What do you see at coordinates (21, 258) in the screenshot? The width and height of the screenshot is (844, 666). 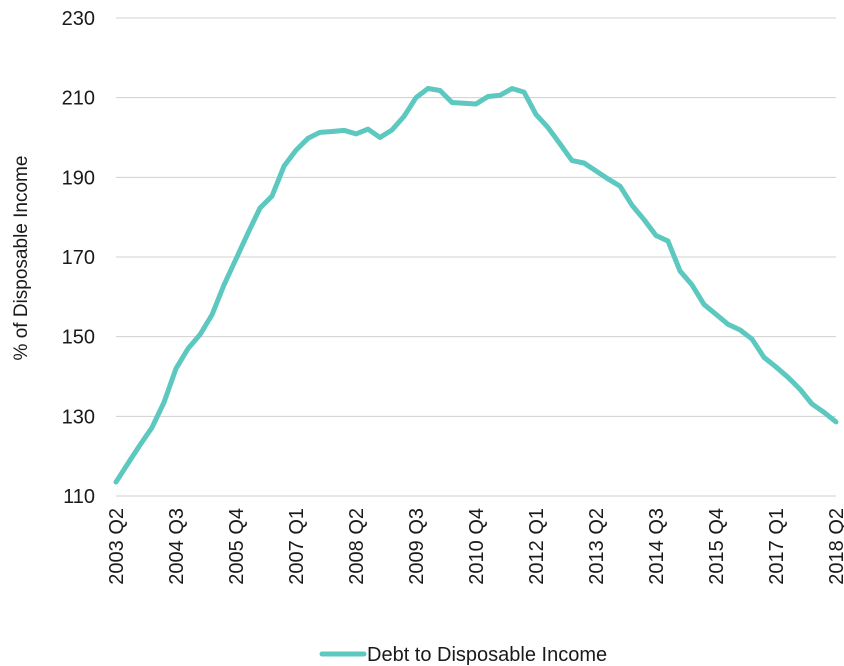 I see `y-axis-title: % of Disposable Income` at bounding box center [21, 258].